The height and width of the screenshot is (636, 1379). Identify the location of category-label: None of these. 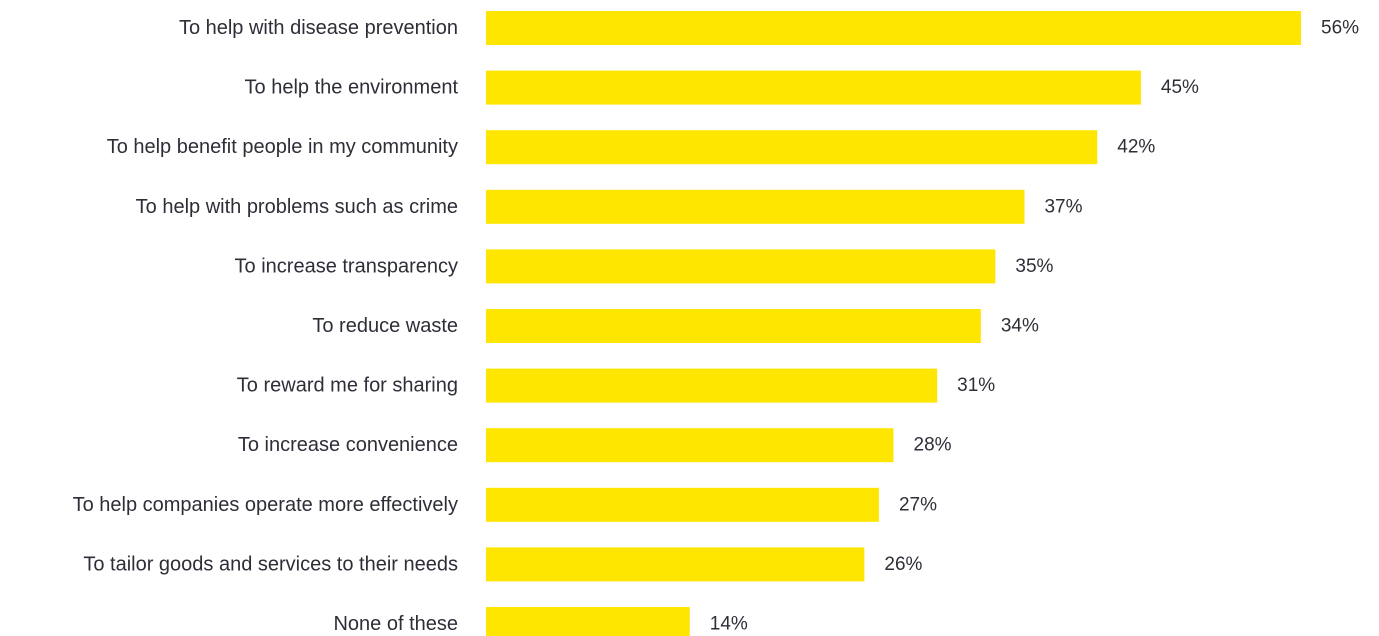
(395, 624).